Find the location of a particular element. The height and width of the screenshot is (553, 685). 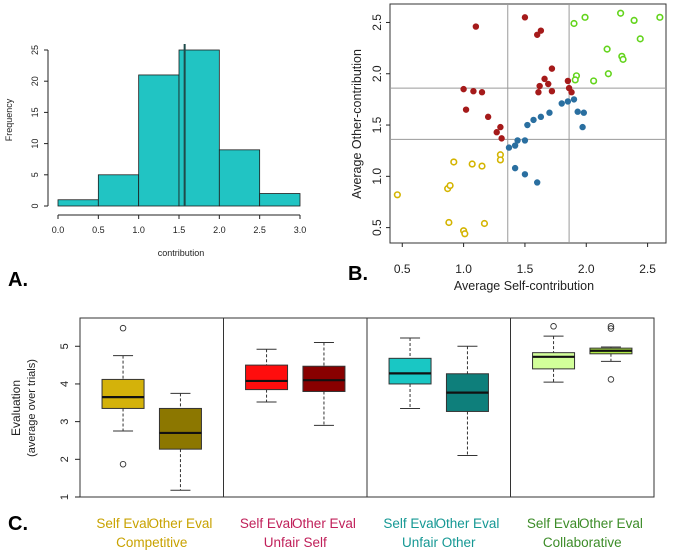

boxplot-group-label: Competitive is located at coordinates (151, 542).